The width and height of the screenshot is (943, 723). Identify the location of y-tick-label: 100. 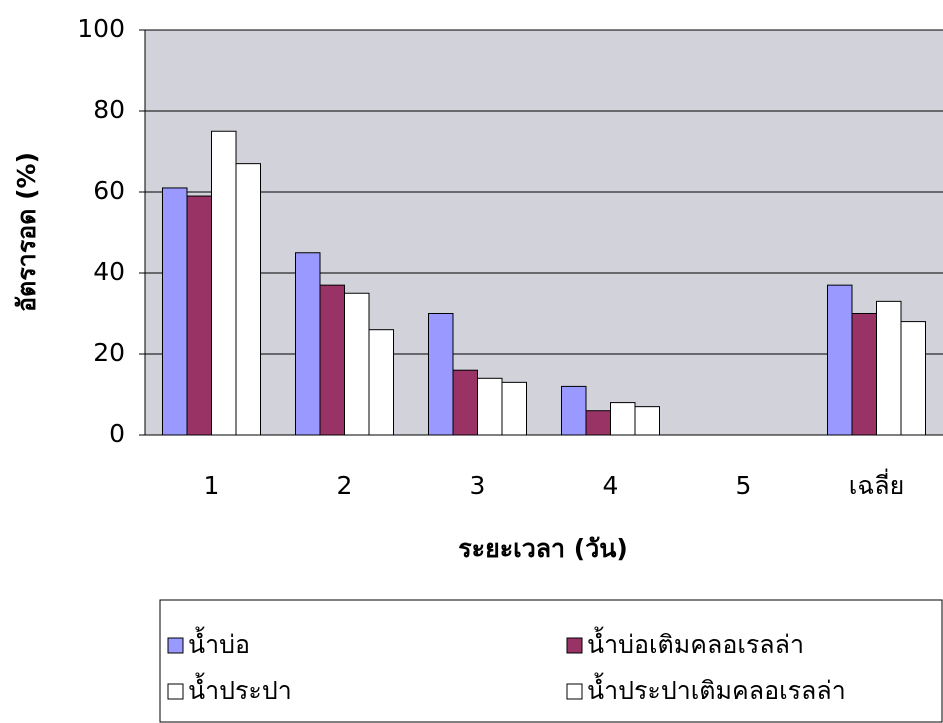
(101, 28).